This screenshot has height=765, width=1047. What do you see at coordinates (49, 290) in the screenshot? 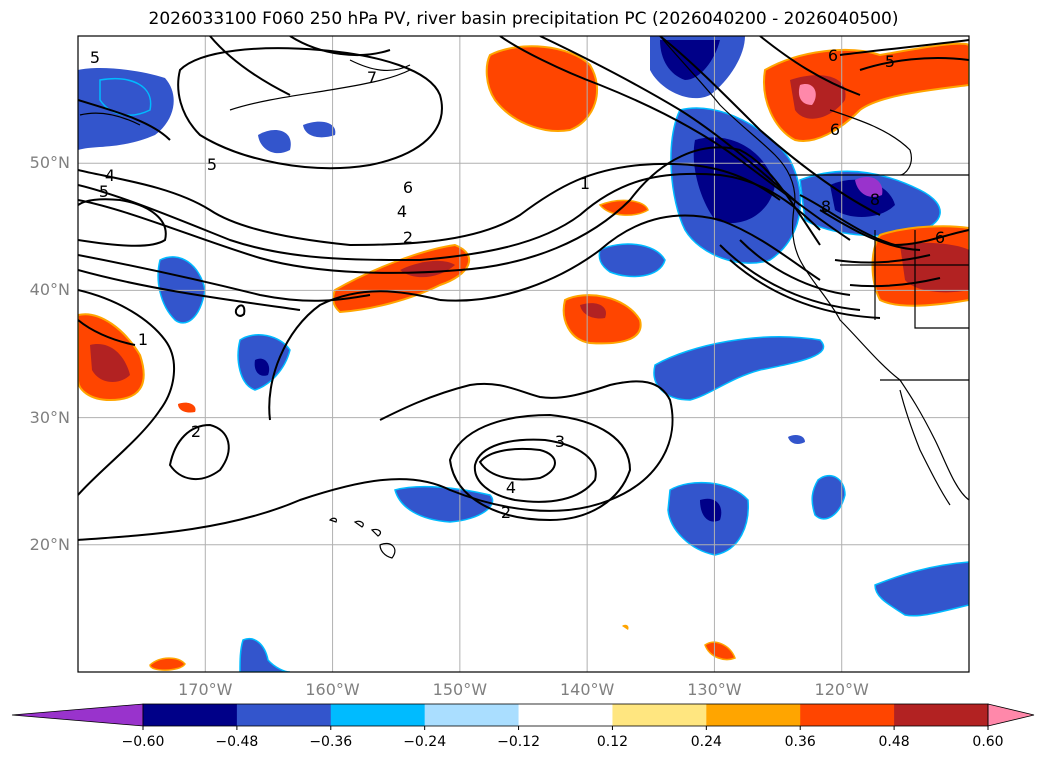
I see `lat-tick-label: 40°N` at bounding box center [49, 290].